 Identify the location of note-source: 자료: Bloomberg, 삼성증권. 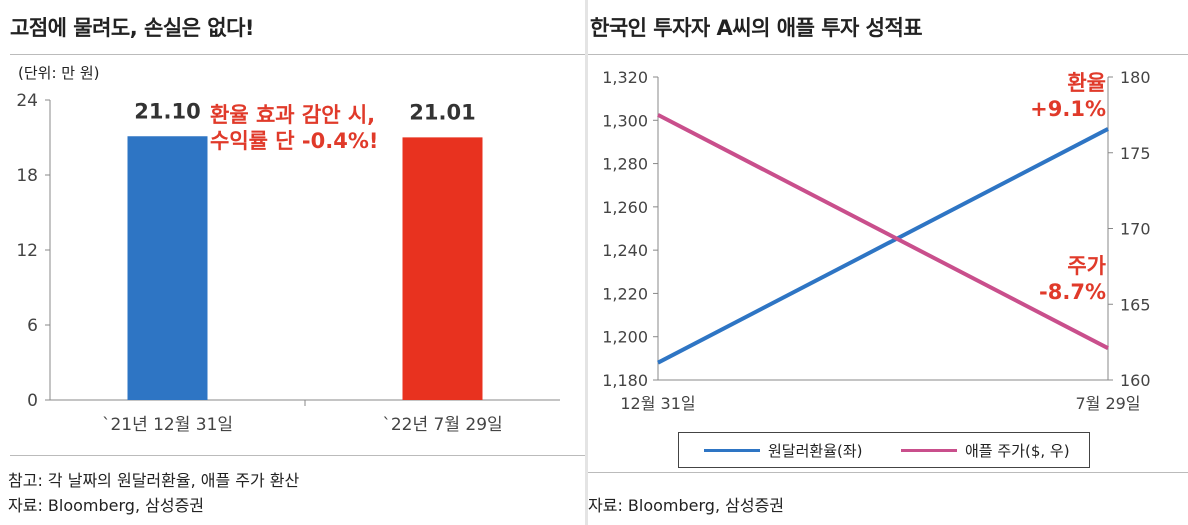
(106, 505).